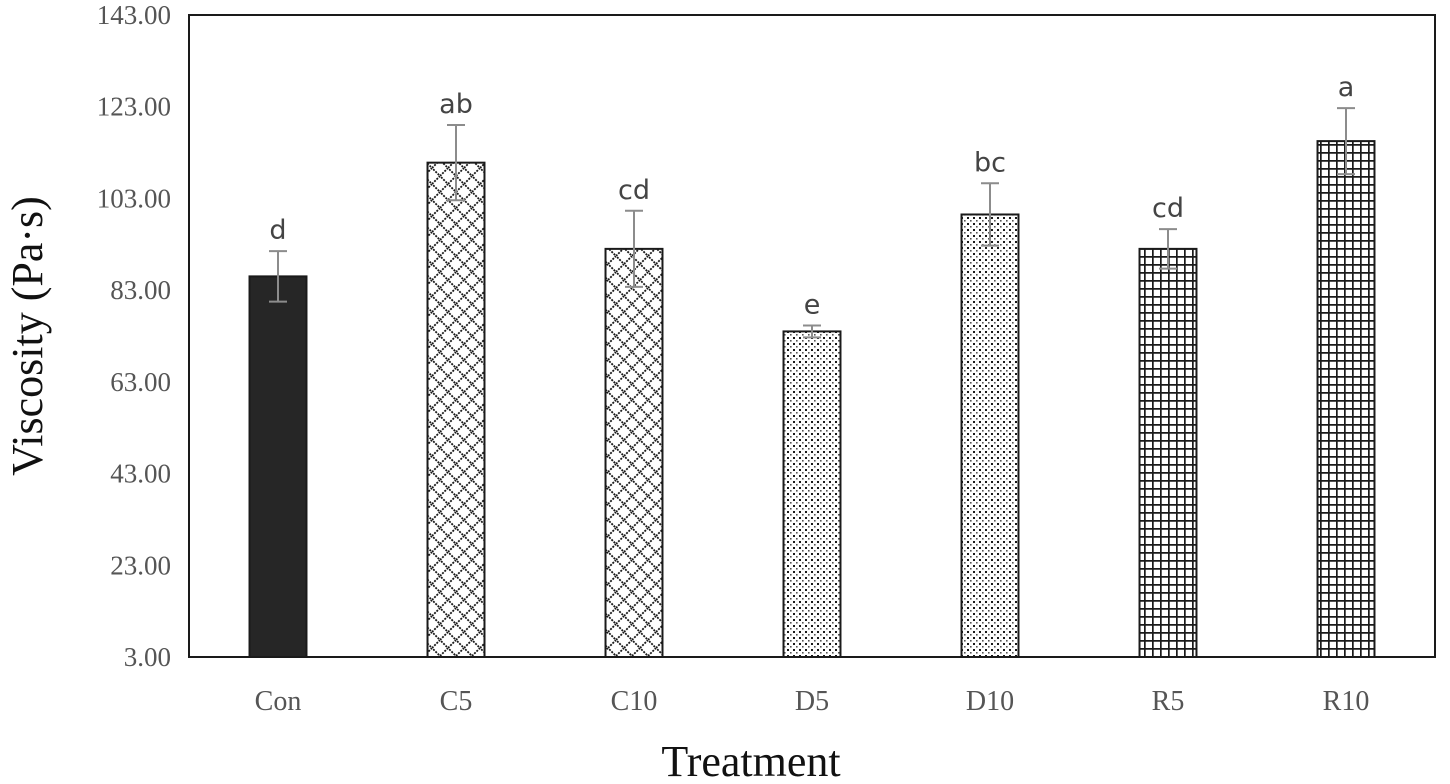  I want to click on x-tick-label: D5, so click(812, 701).